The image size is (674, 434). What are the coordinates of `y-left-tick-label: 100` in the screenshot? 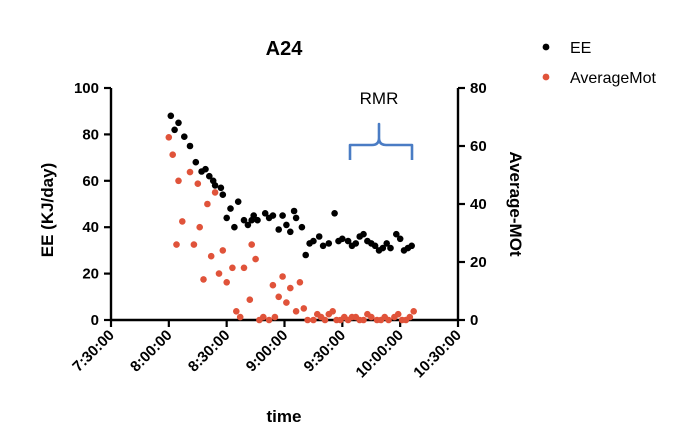 It's located at (86, 88).